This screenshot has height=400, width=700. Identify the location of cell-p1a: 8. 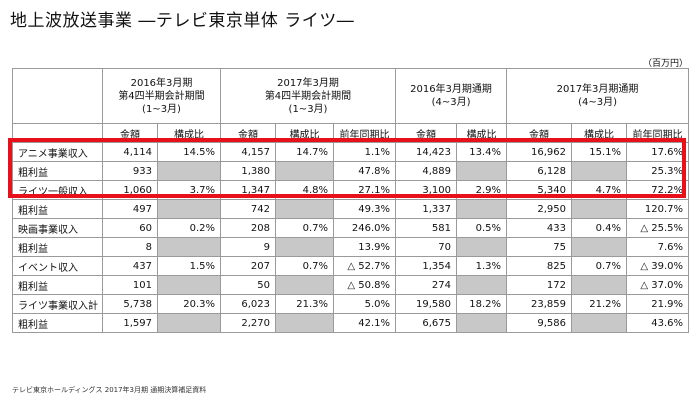
(130, 247).